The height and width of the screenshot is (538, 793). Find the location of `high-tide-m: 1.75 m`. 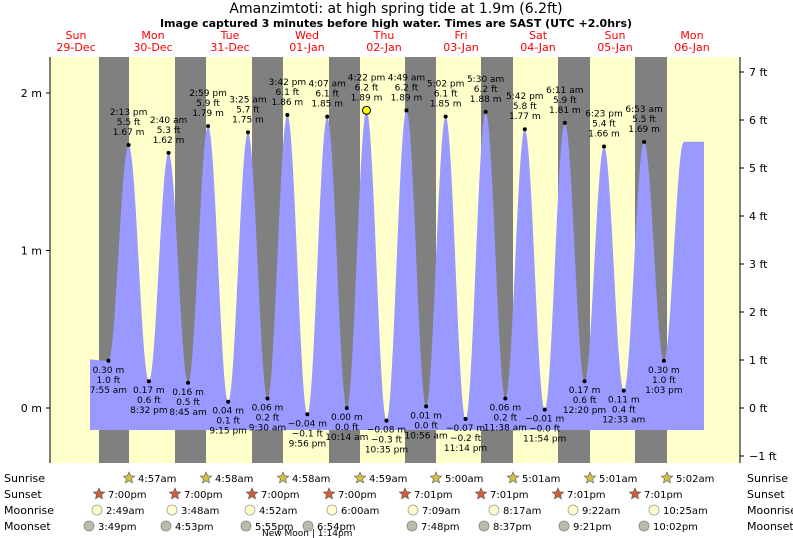

high-tide-m: 1.75 m is located at coordinates (248, 120).